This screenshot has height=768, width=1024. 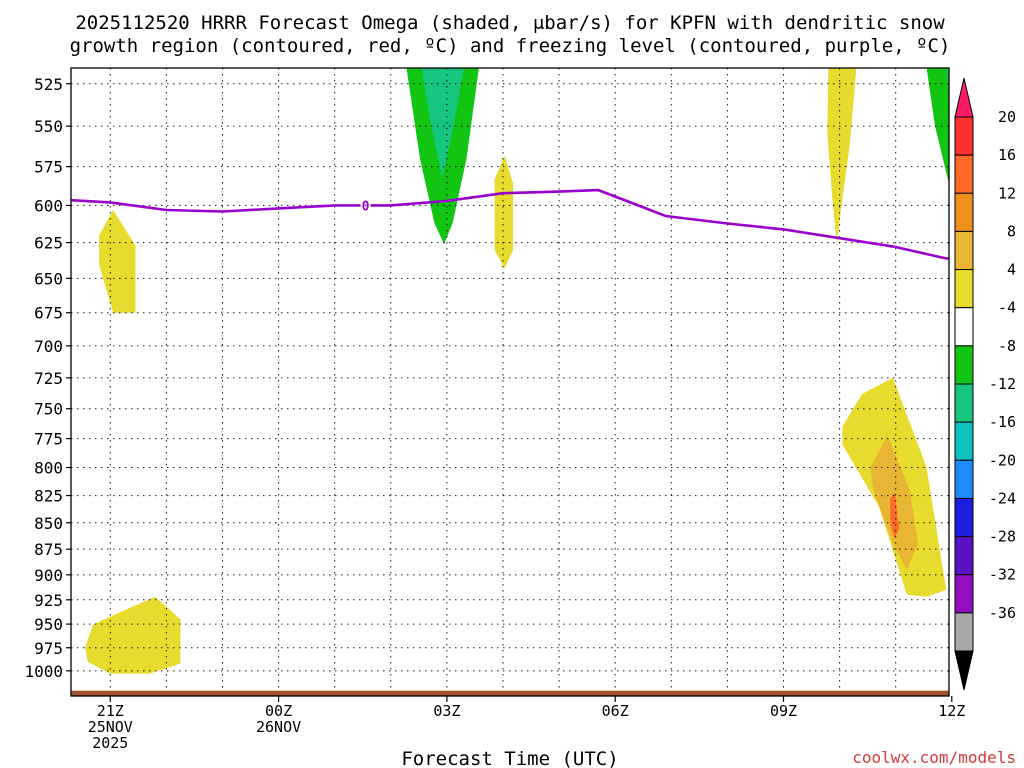 What do you see at coordinates (446, 711) in the screenshot?
I see `x-tick-label-6-line-1: 03Z` at bounding box center [446, 711].